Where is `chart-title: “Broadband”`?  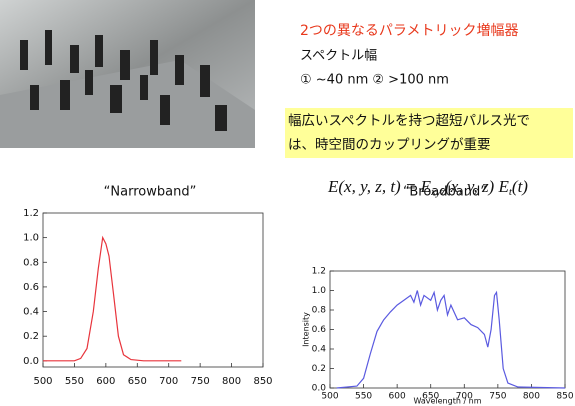
chart-title: “Broadband” is located at coordinates (445, 192).